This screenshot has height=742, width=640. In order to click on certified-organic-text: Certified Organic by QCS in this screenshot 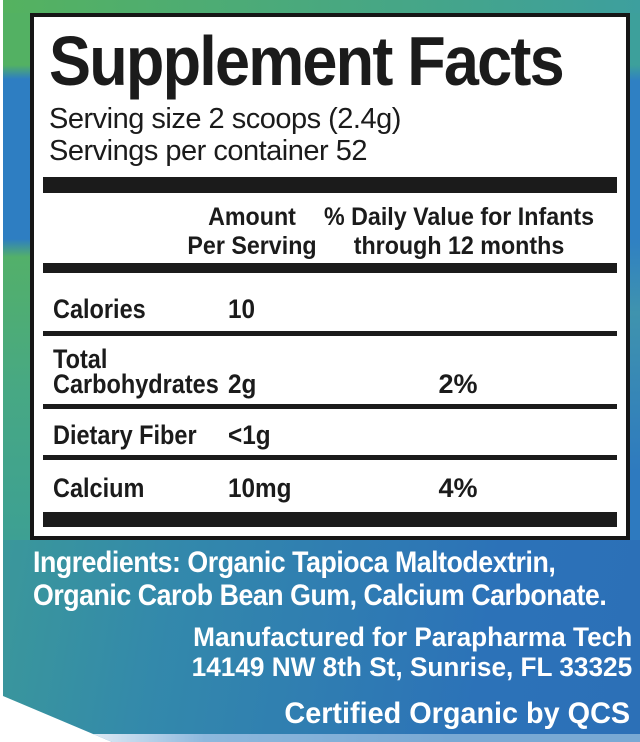, I will do `click(457, 713)`.